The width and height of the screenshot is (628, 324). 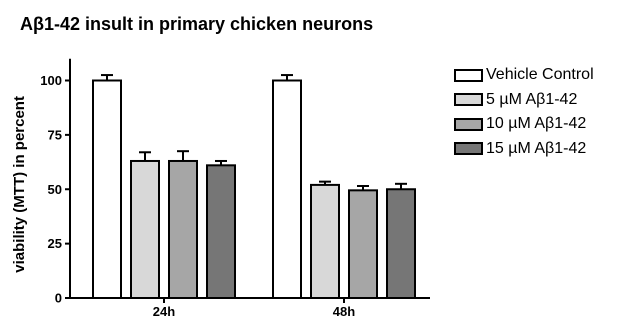 What do you see at coordinates (536, 148) in the screenshot?
I see `legend-label: 15 µM Aβ1-42` at bounding box center [536, 148].